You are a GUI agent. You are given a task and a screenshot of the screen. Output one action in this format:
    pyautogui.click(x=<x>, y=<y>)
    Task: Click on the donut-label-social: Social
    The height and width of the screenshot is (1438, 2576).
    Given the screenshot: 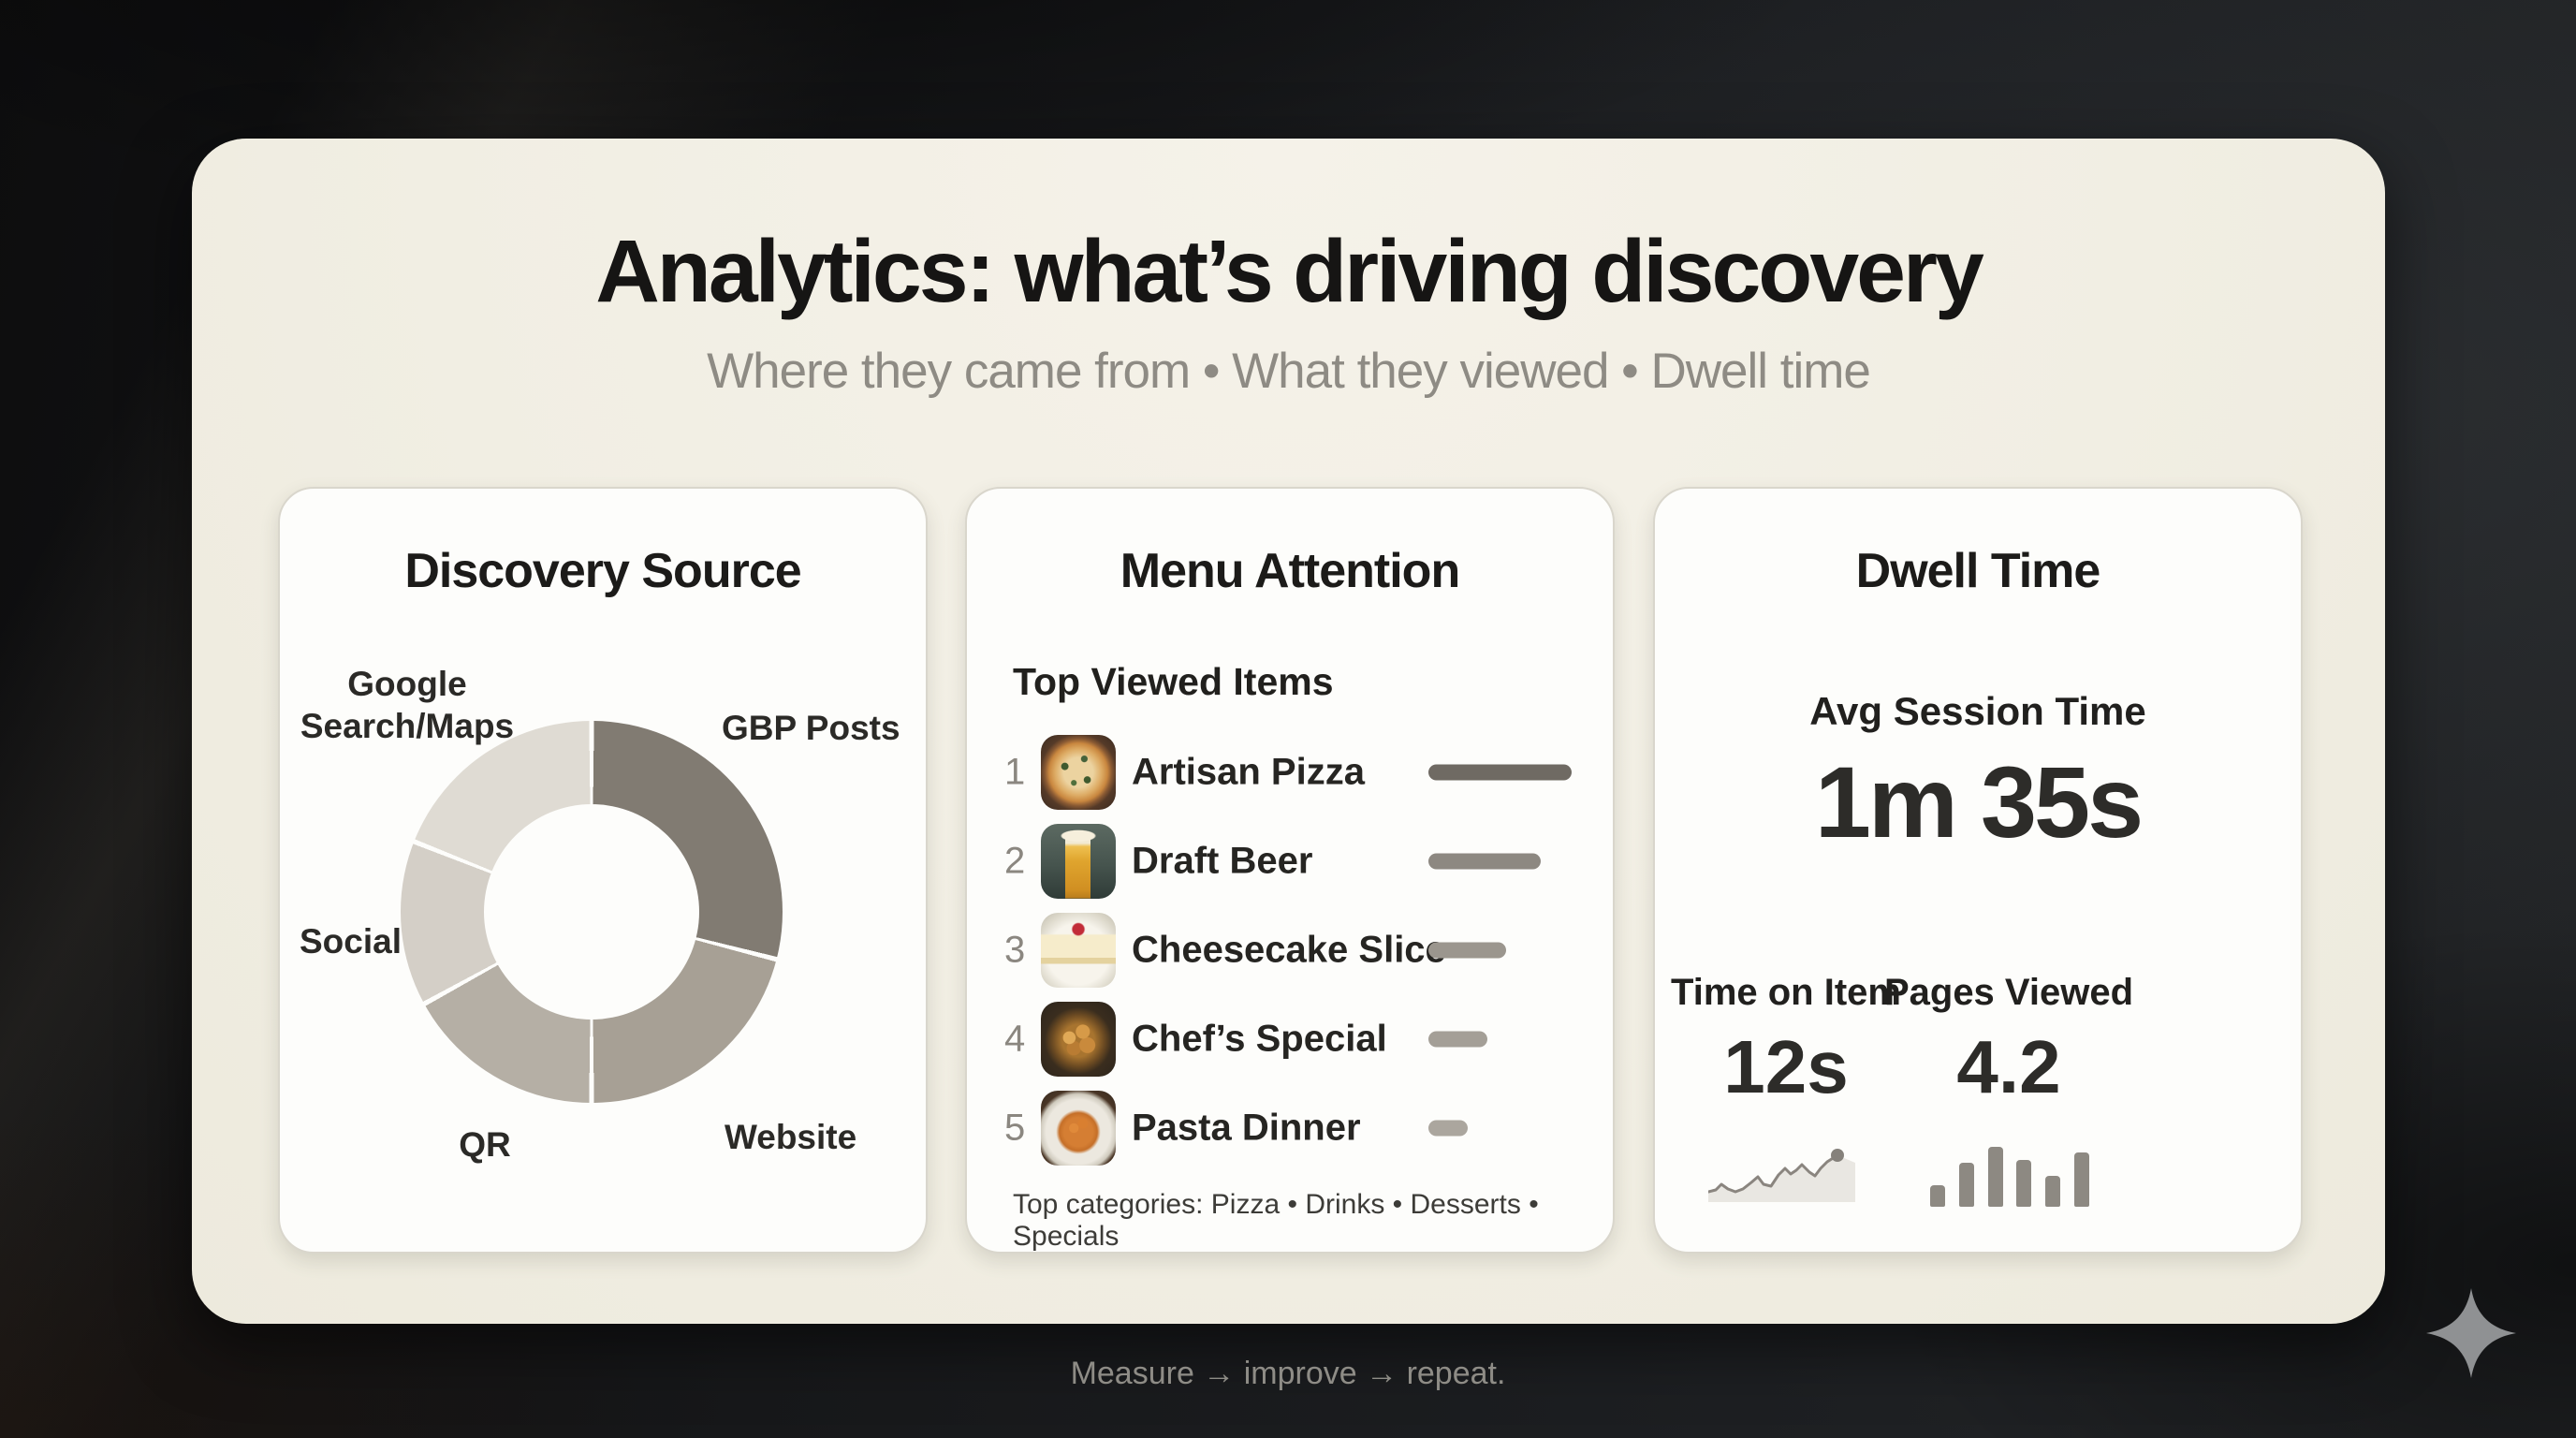 What is the action you would take?
    pyautogui.click(x=351, y=941)
    